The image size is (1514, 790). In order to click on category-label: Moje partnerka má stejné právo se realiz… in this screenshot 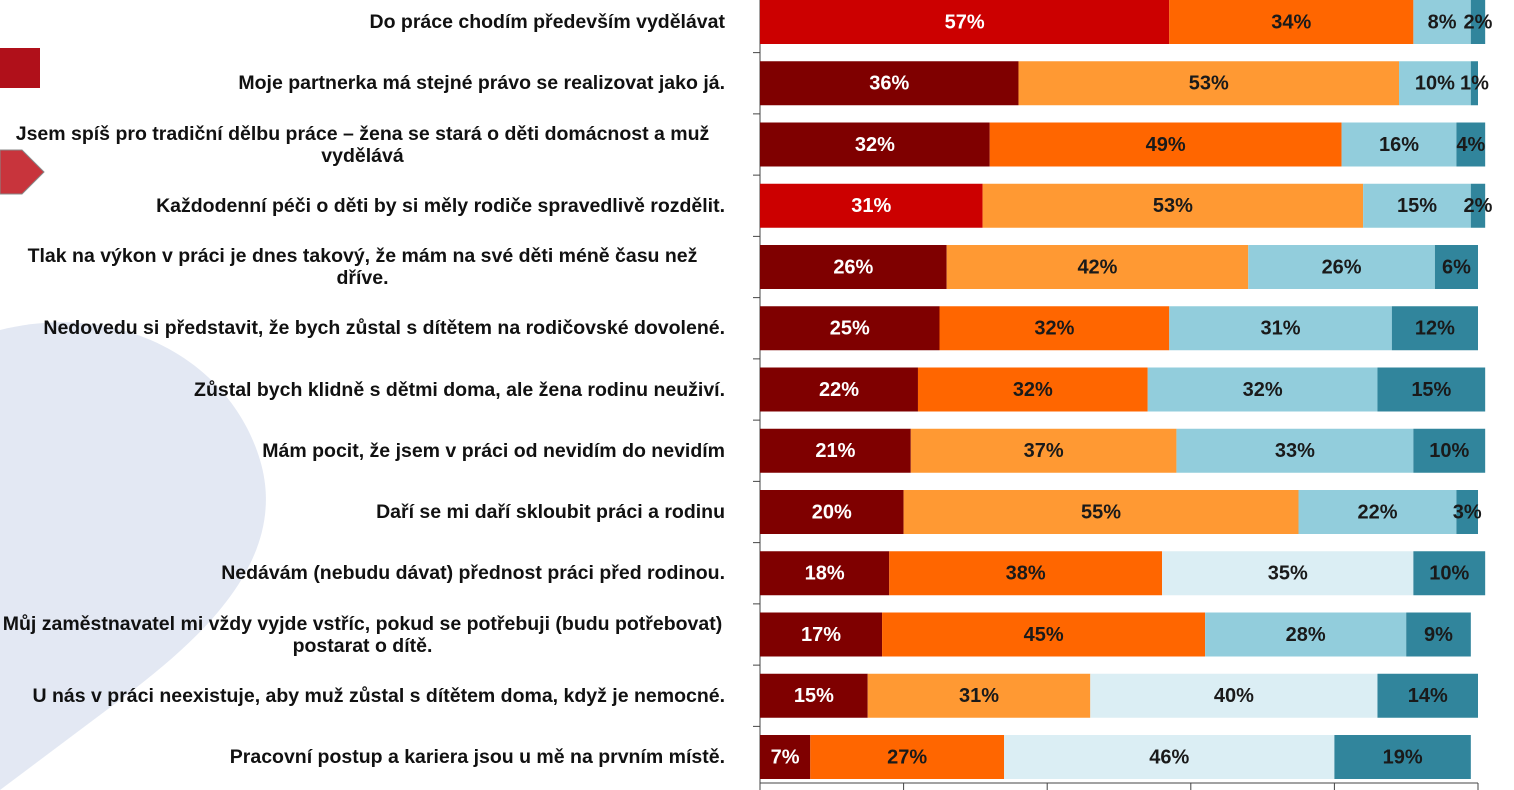, I will do `click(481, 83)`.